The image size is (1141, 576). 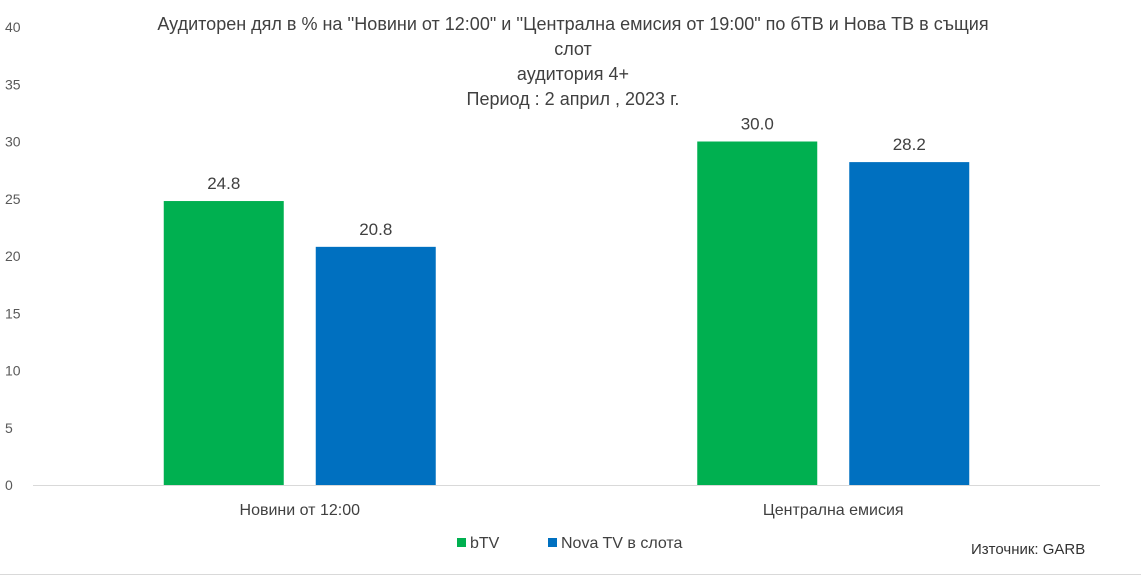 I want to click on y-tick-label-7: 35, so click(x=13, y=84).